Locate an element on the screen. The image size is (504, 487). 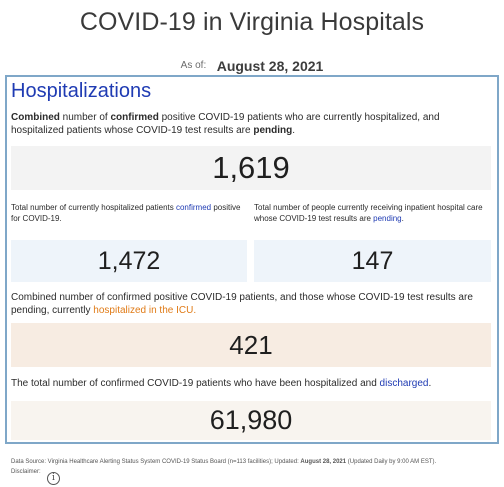
as-of-row: As of: August 28, 2021 is located at coordinates (252, 66).